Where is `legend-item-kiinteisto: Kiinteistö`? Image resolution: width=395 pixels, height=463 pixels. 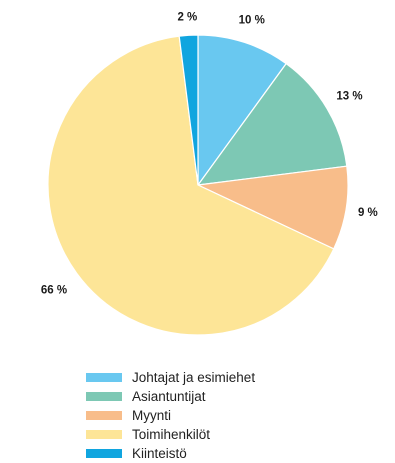
legend-item-kiinteisto: Kiinteistö is located at coordinates (170, 453).